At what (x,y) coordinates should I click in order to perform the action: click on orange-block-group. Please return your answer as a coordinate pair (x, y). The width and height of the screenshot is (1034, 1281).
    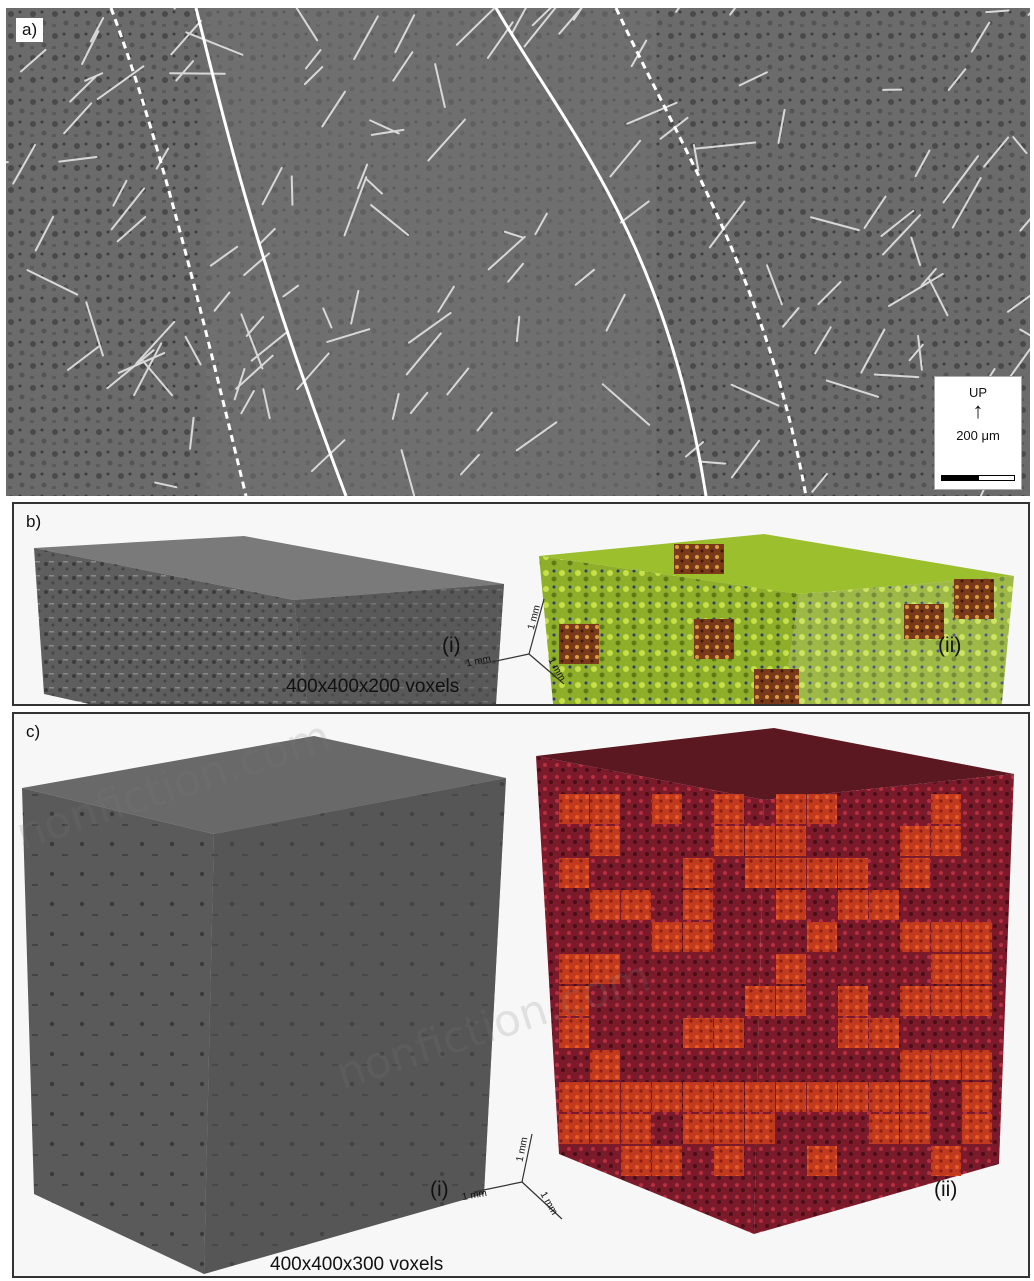
    Looking at the image, I should click on (775, 985).